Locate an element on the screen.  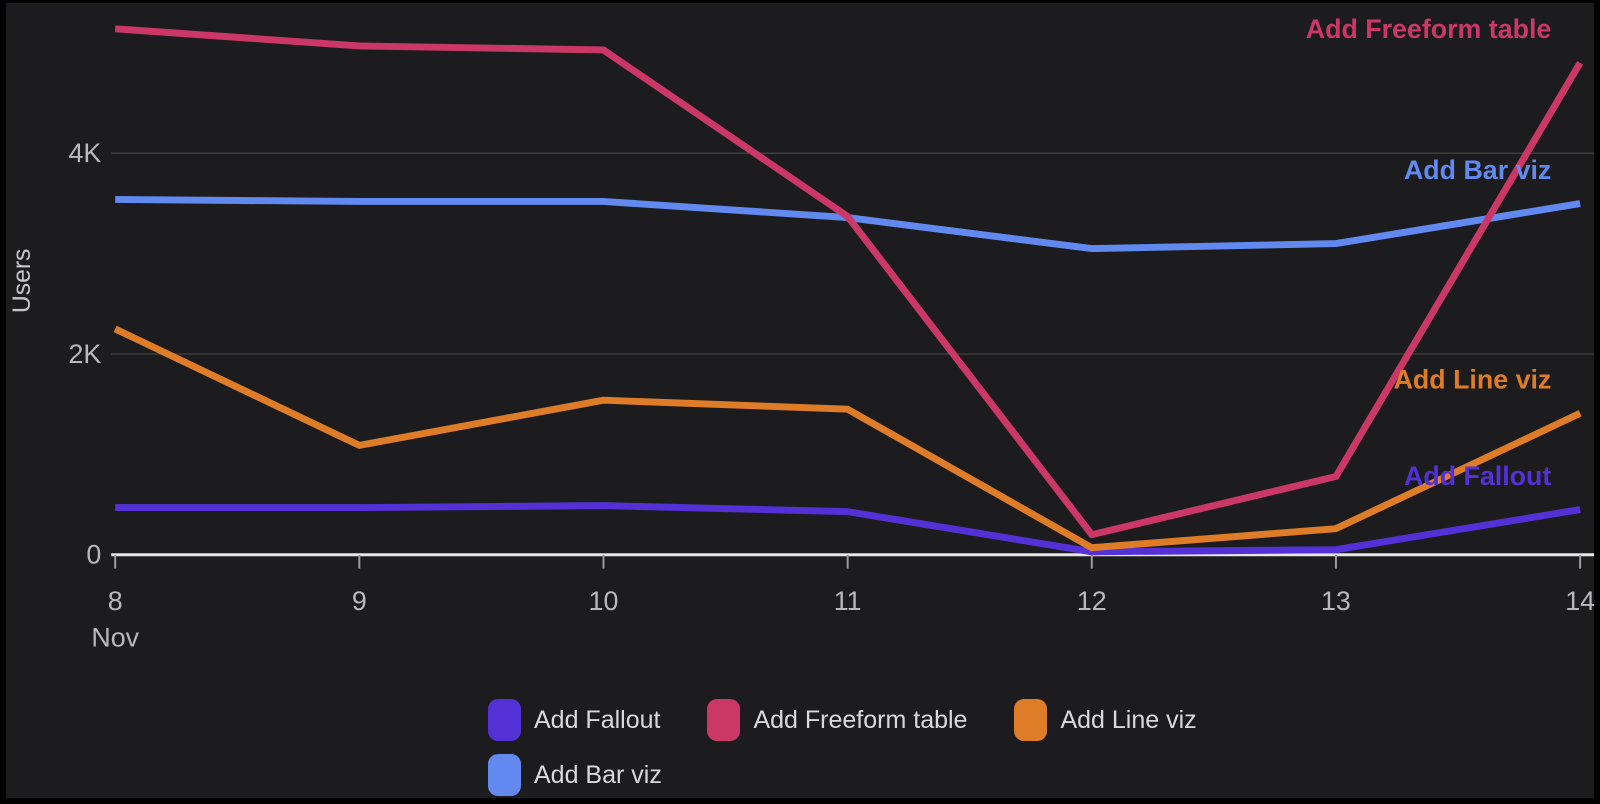
legend-swatch-add-line-viz is located at coordinates (1031, 720).